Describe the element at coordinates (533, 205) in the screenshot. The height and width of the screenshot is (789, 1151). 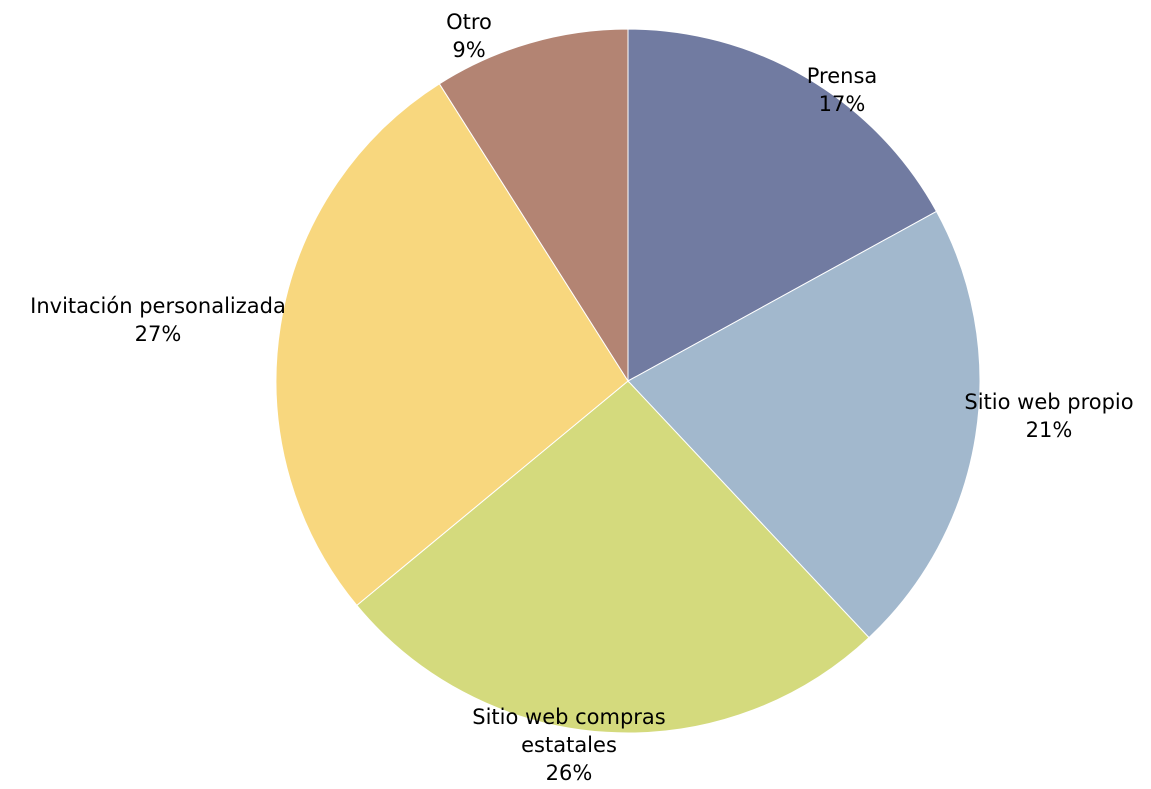
I see `pie-slice-otro` at that location.